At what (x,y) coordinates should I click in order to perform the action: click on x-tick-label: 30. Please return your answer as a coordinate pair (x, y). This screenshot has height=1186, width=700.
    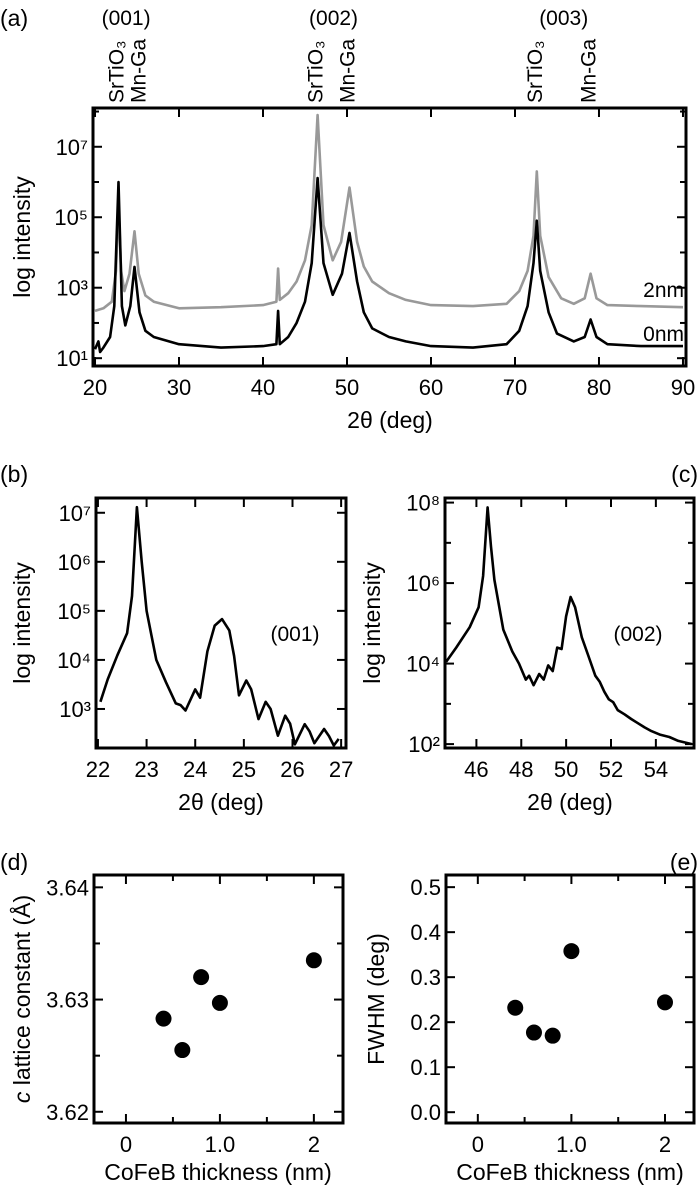
    Looking at the image, I should click on (179, 387).